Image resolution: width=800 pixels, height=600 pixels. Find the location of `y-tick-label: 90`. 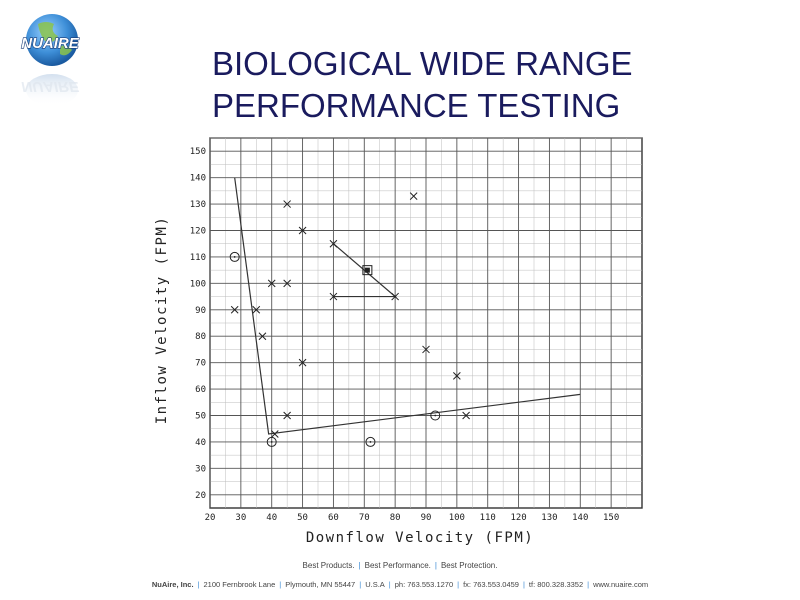

y-tick-label: 90 is located at coordinates (200, 311).